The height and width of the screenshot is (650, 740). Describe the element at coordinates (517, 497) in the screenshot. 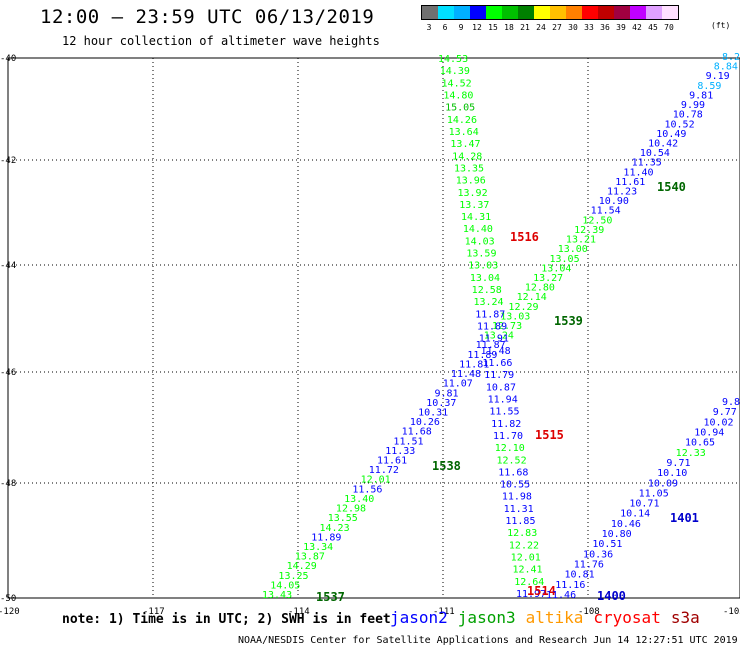

I see `wave-height-value: 11.98` at that location.